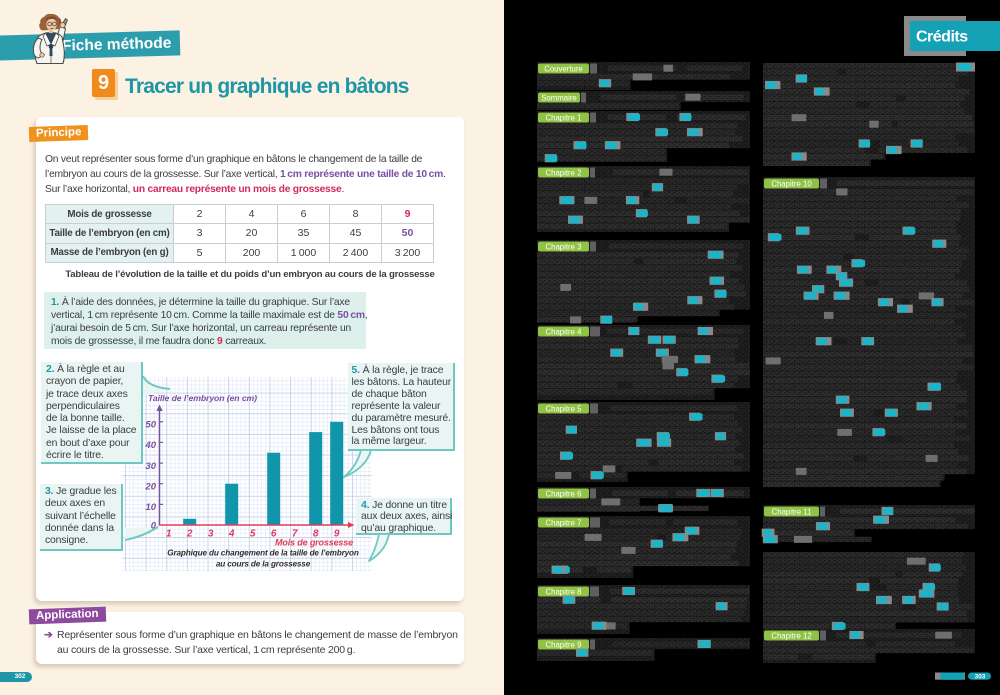  I want to click on svg-text: Crédits, so click(942, 37).